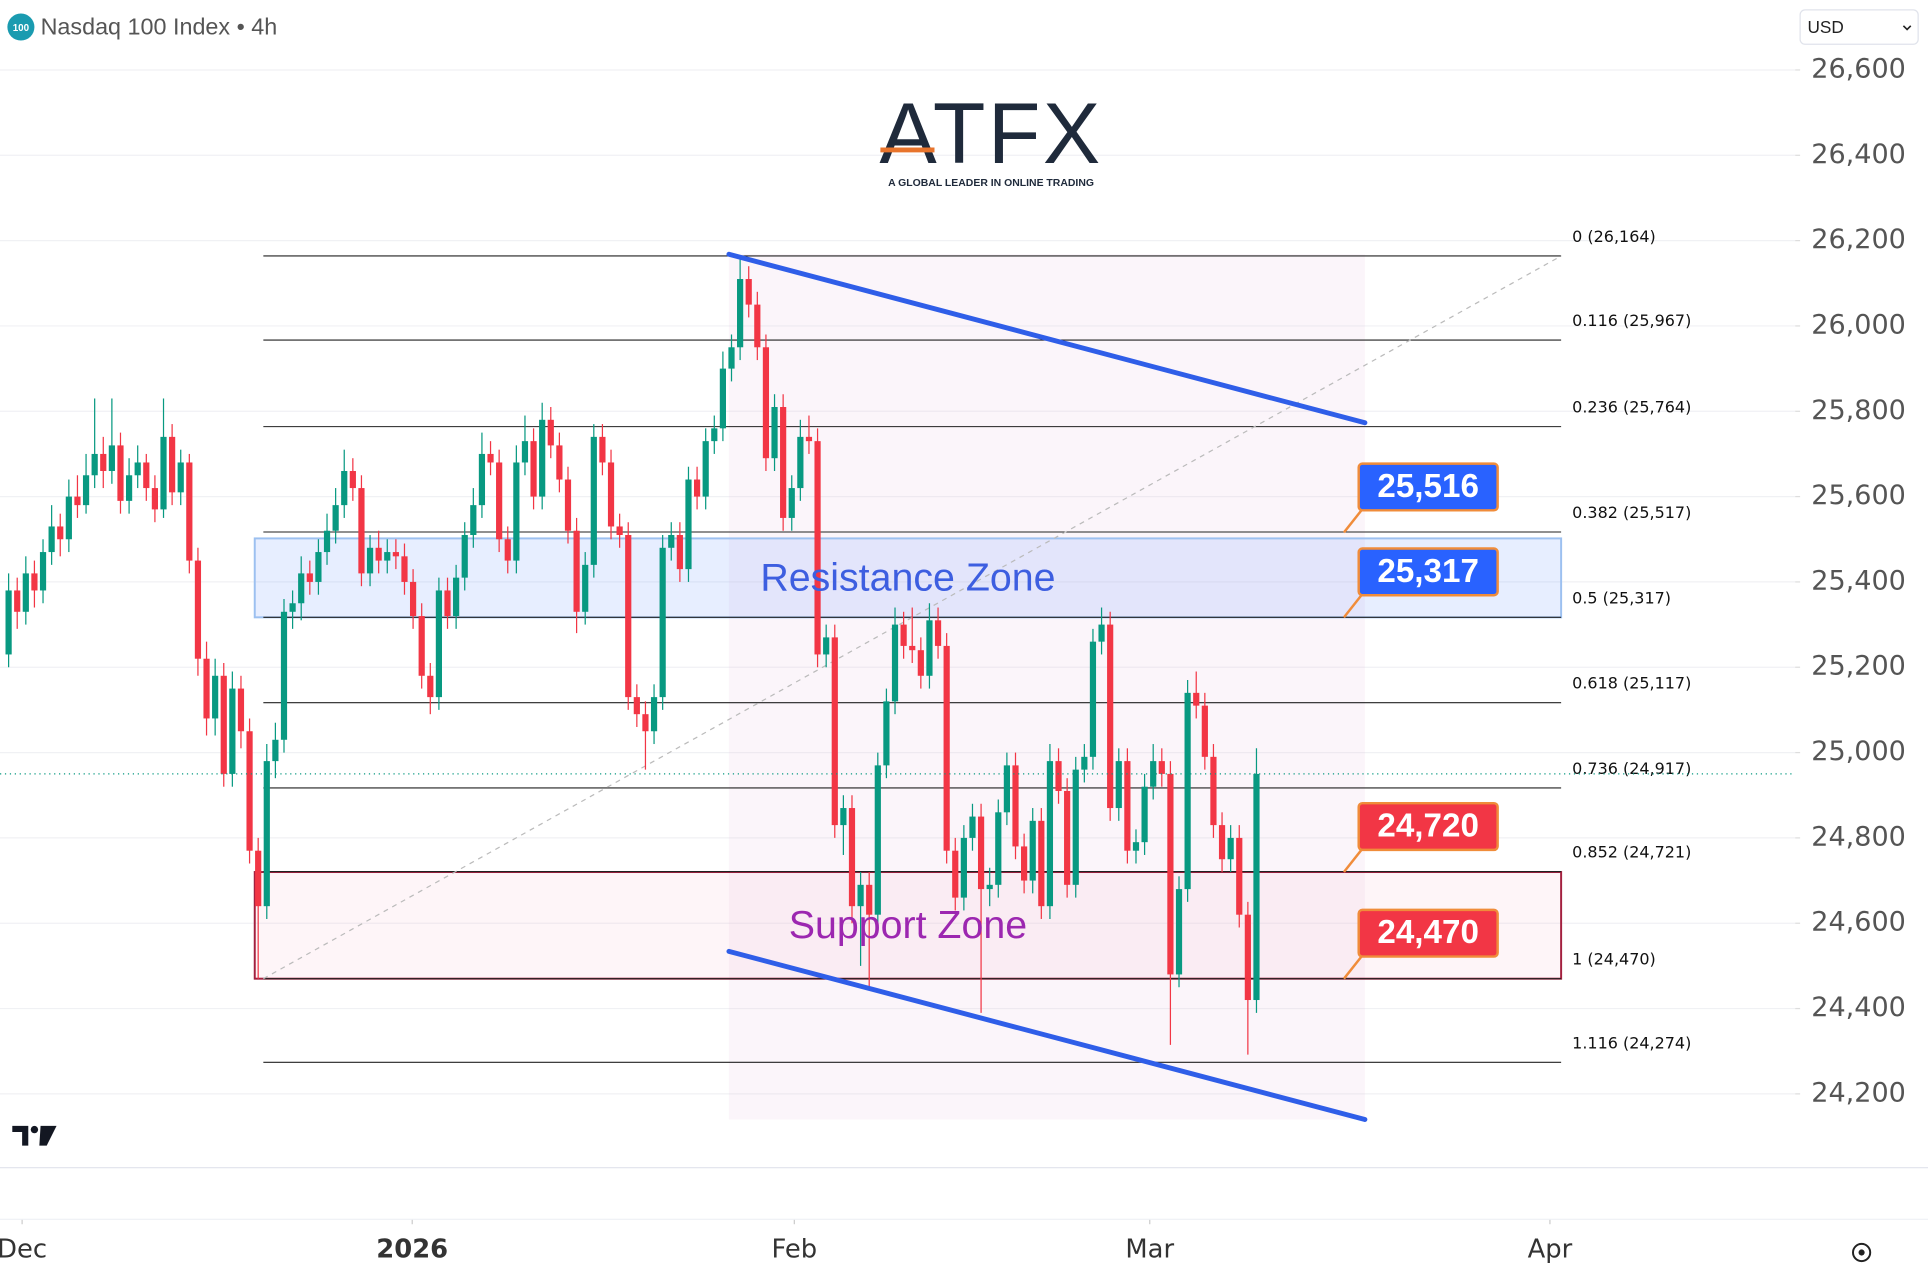 The width and height of the screenshot is (1928, 1282). Describe the element at coordinates (1826, 27) in the screenshot. I see `currency-label: USD` at that location.